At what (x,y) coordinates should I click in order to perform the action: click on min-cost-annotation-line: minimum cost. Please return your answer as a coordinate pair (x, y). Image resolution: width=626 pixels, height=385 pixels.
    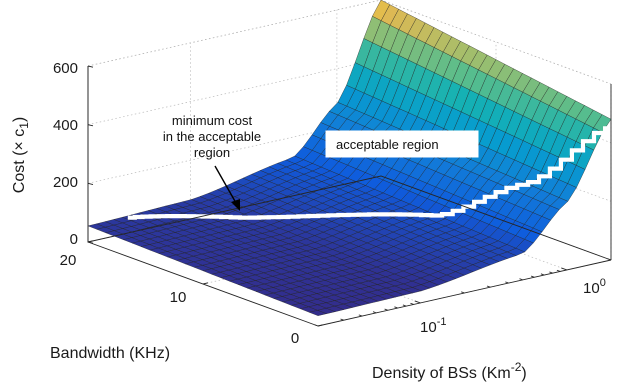
    Looking at the image, I should click on (212, 120).